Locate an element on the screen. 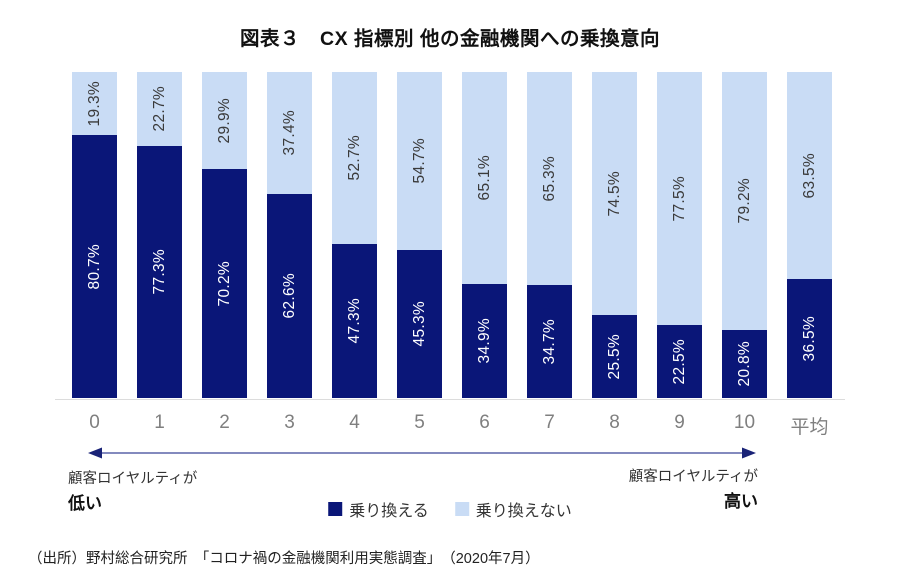 Image resolution: width=900 pixels, height=585 pixels. bar-8: 74.5% 25.5% is located at coordinates (614, 235).